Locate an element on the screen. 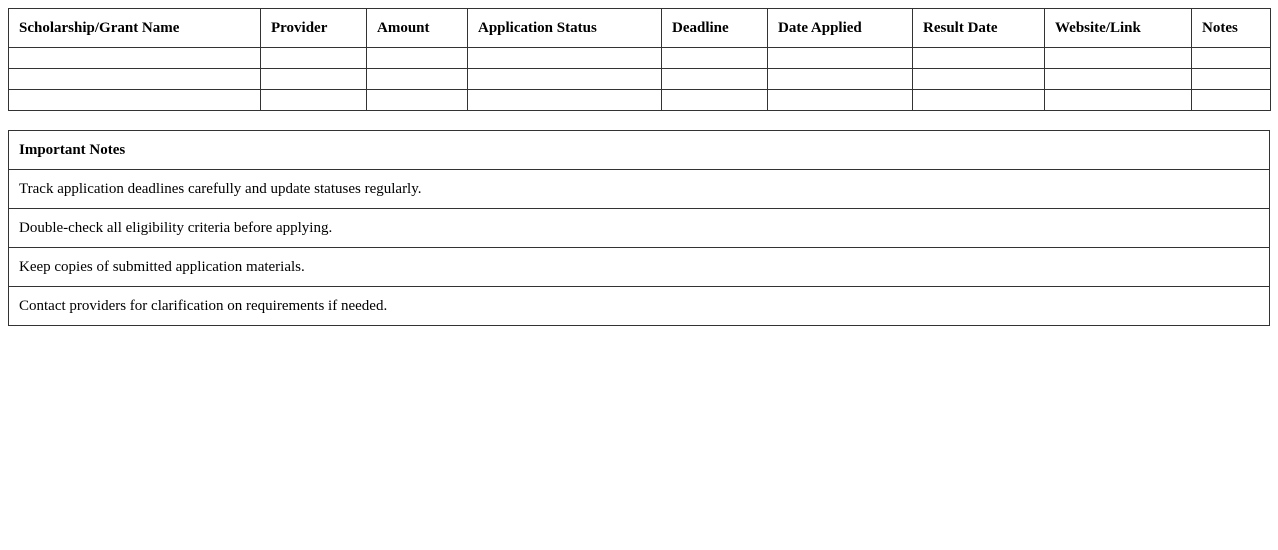  col-header-notes: Notes is located at coordinates (1231, 28).